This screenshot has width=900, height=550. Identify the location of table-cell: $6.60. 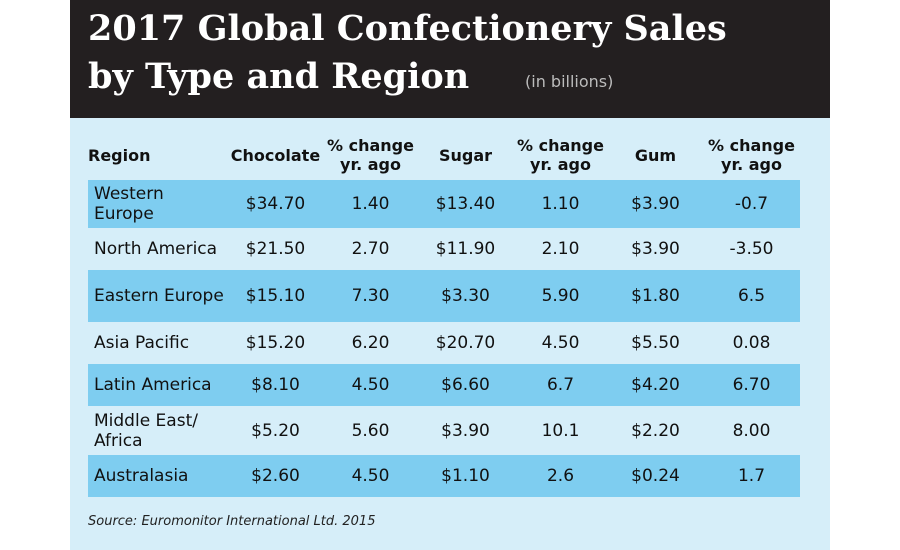
(465, 385).